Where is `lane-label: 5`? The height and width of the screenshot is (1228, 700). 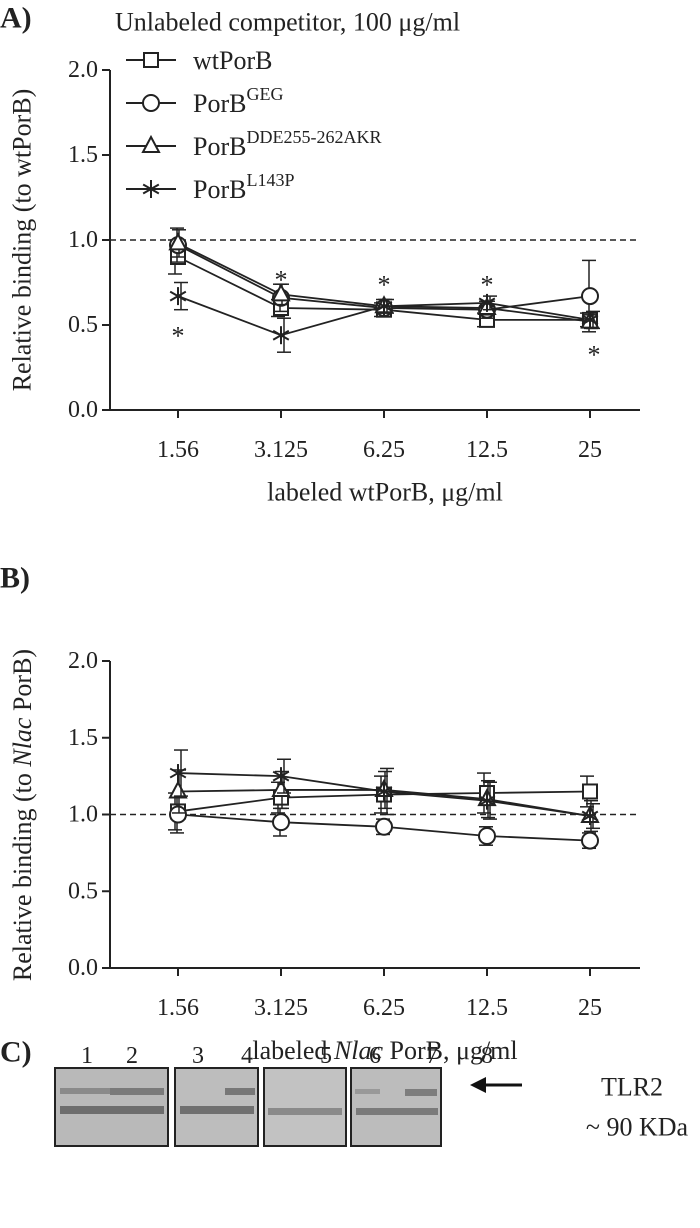 lane-label: 5 is located at coordinates (326, 1056).